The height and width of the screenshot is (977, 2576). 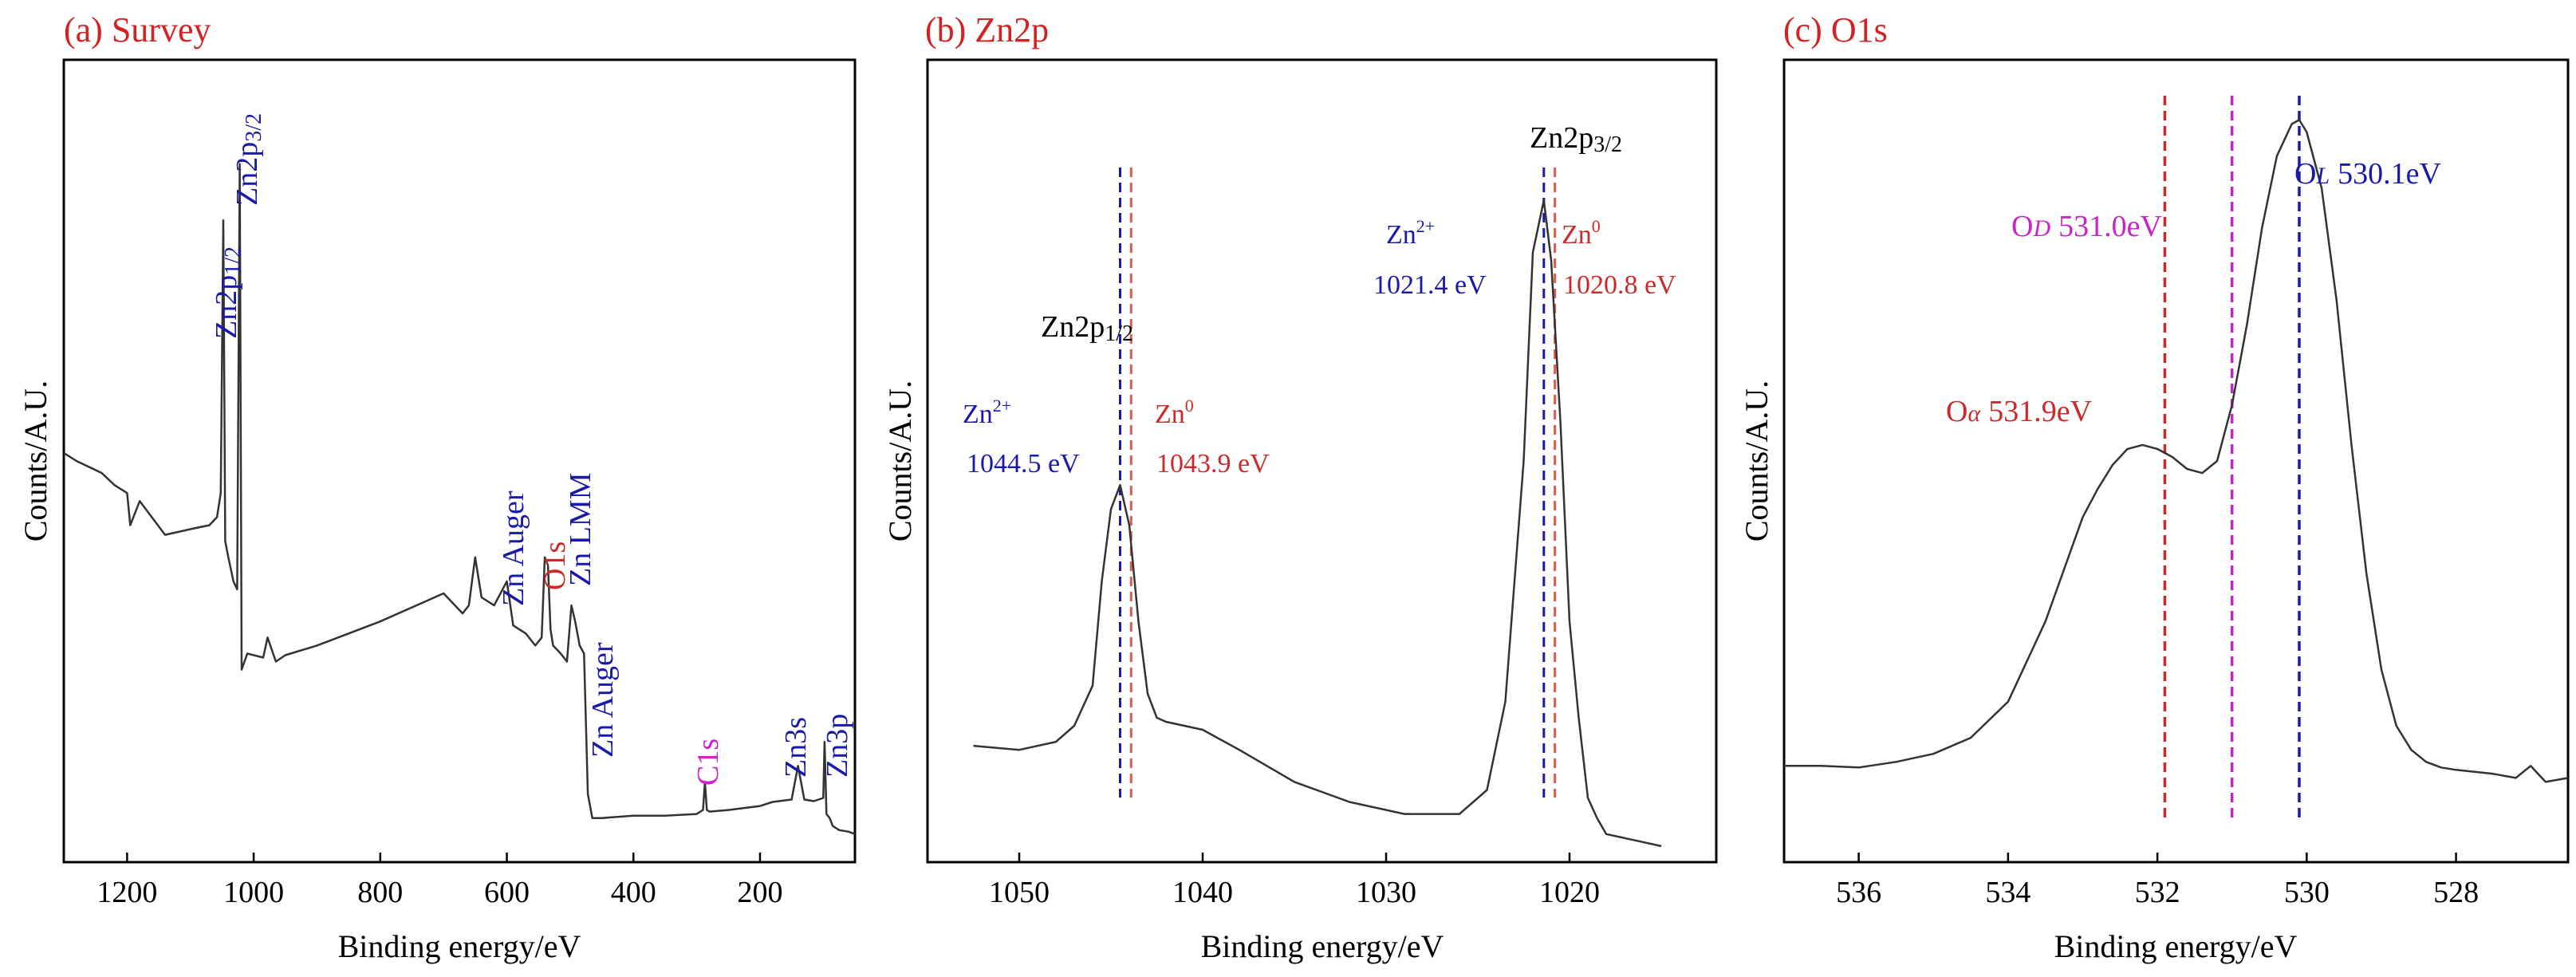 I want to click on x-tick-label: 536, so click(x=1858, y=892).